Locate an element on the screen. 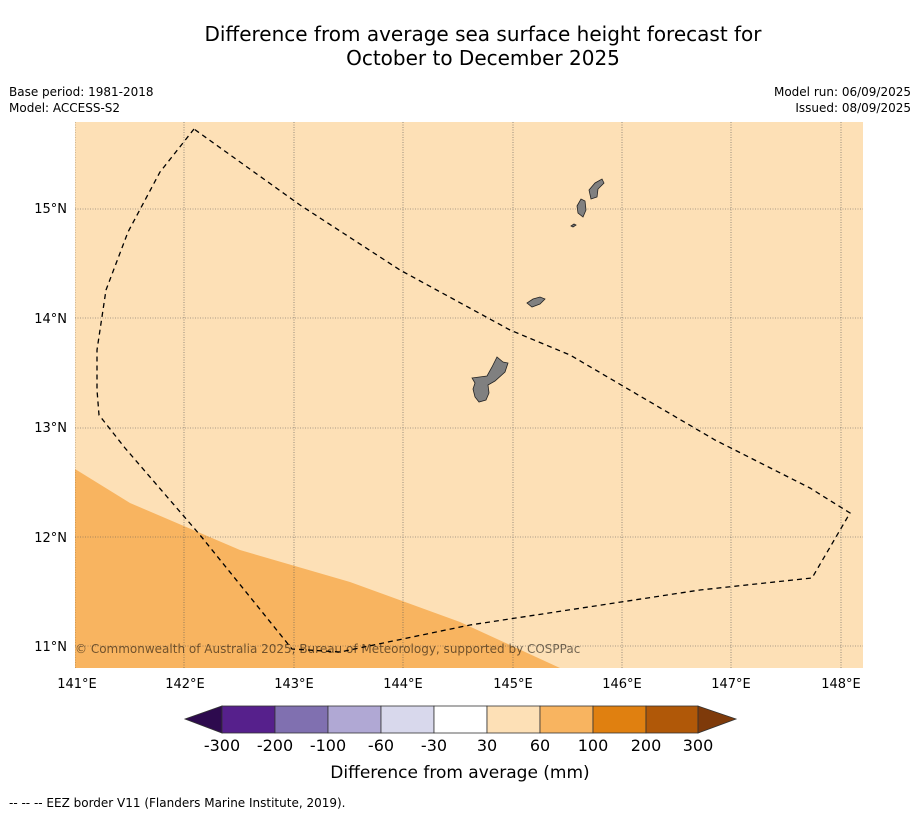 Image resolution: width=919 pixels, height=816 pixels. model-name: Model: ACCESS-S2 is located at coordinates (65, 108).